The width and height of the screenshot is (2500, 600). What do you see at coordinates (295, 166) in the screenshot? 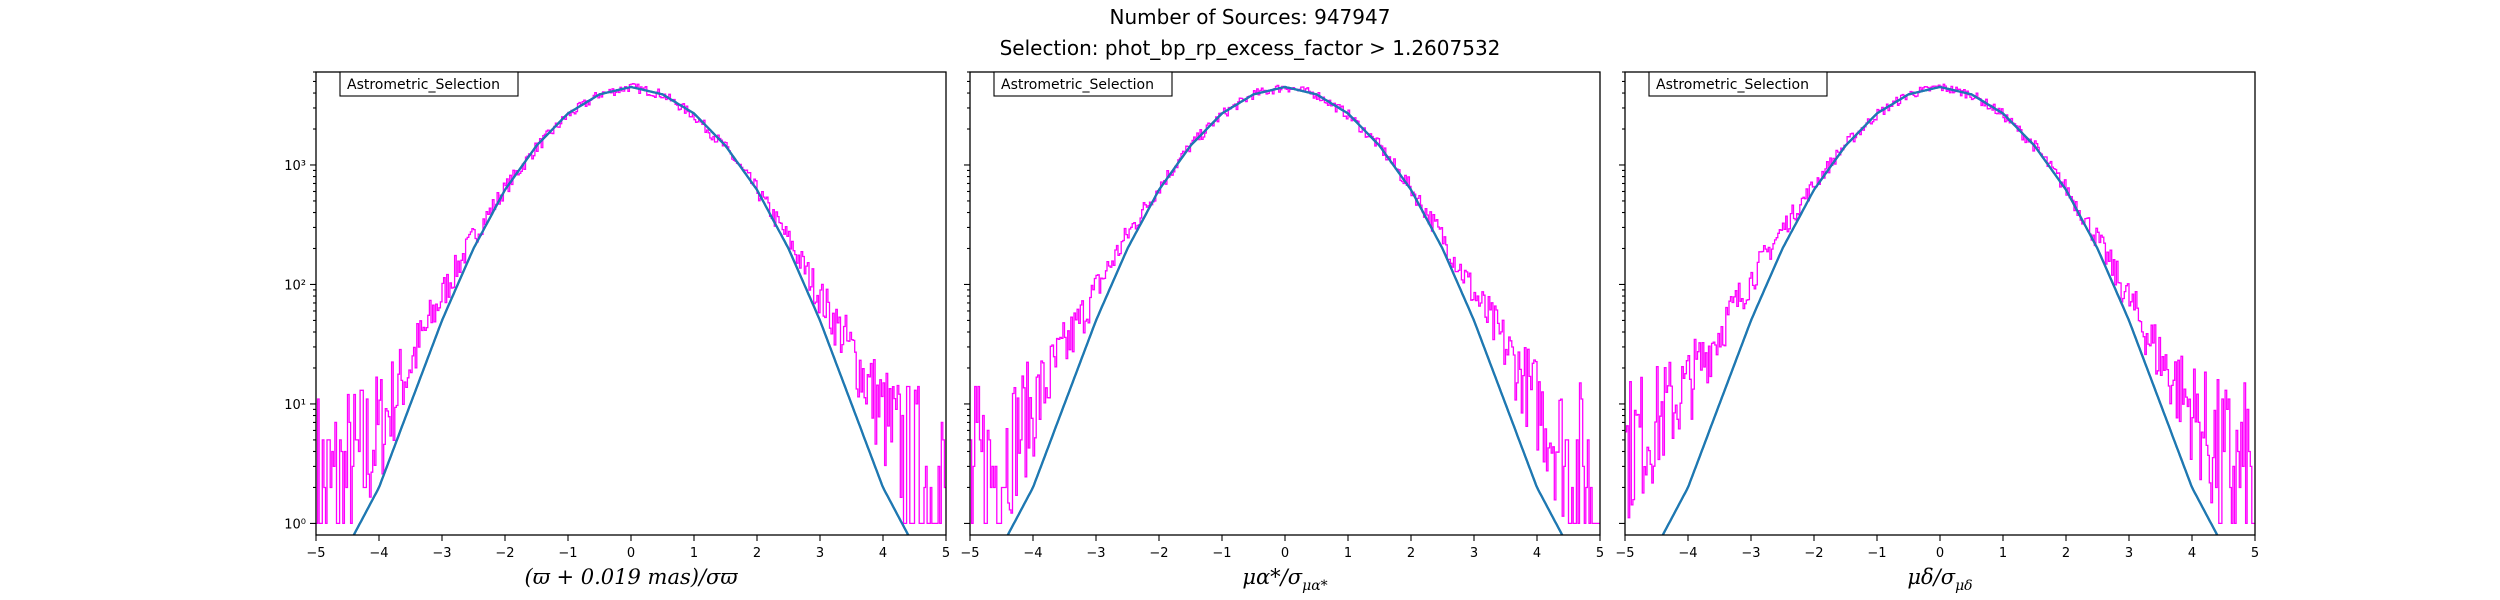
I see `y-tick-label: 10³` at bounding box center [295, 166].